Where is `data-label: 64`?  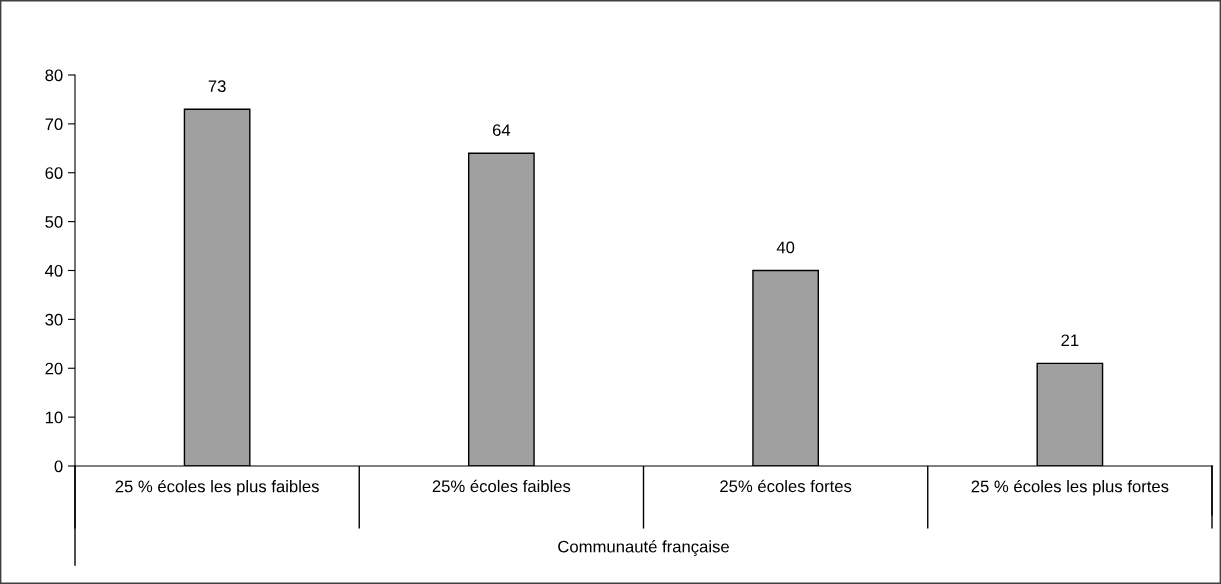
data-label: 64 is located at coordinates (501, 130).